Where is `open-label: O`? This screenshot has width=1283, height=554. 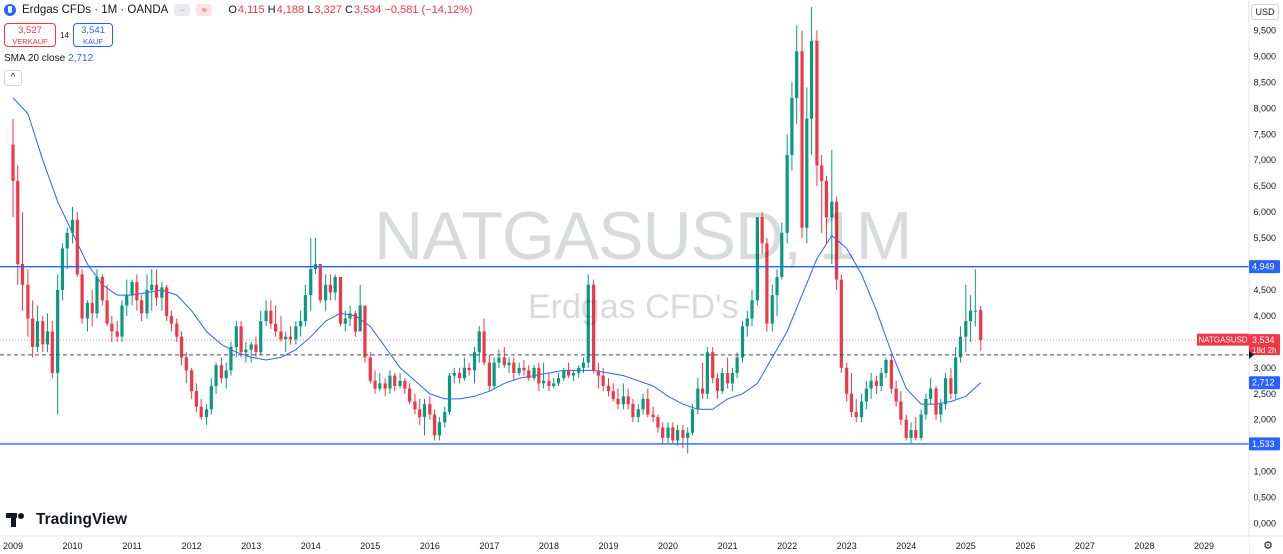
open-label: O is located at coordinates (232, 10).